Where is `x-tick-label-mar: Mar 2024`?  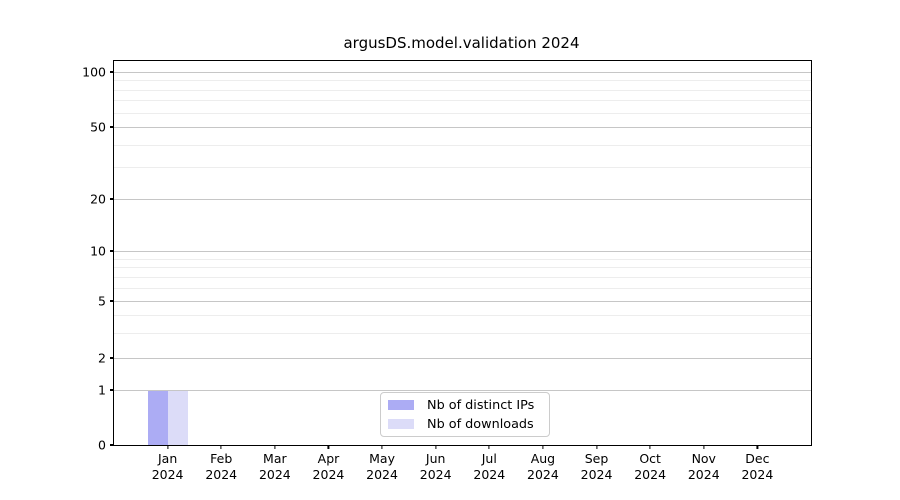
x-tick-label-mar: Mar 2024 is located at coordinates (275, 467).